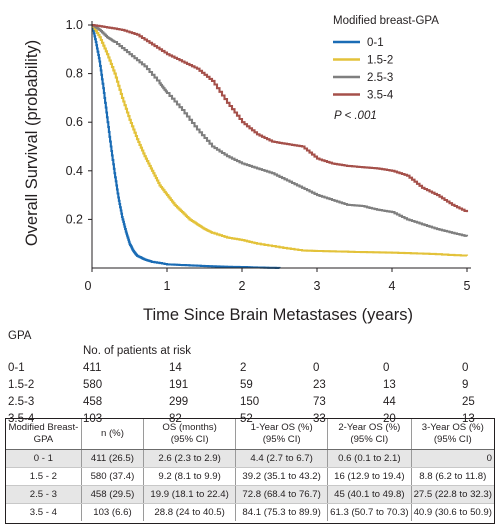 The image size is (500, 532). What do you see at coordinates (282, 494) in the screenshot?
I see `table-cell: 72.8 (68.4 to 76.7)` at bounding box center [282, 494].